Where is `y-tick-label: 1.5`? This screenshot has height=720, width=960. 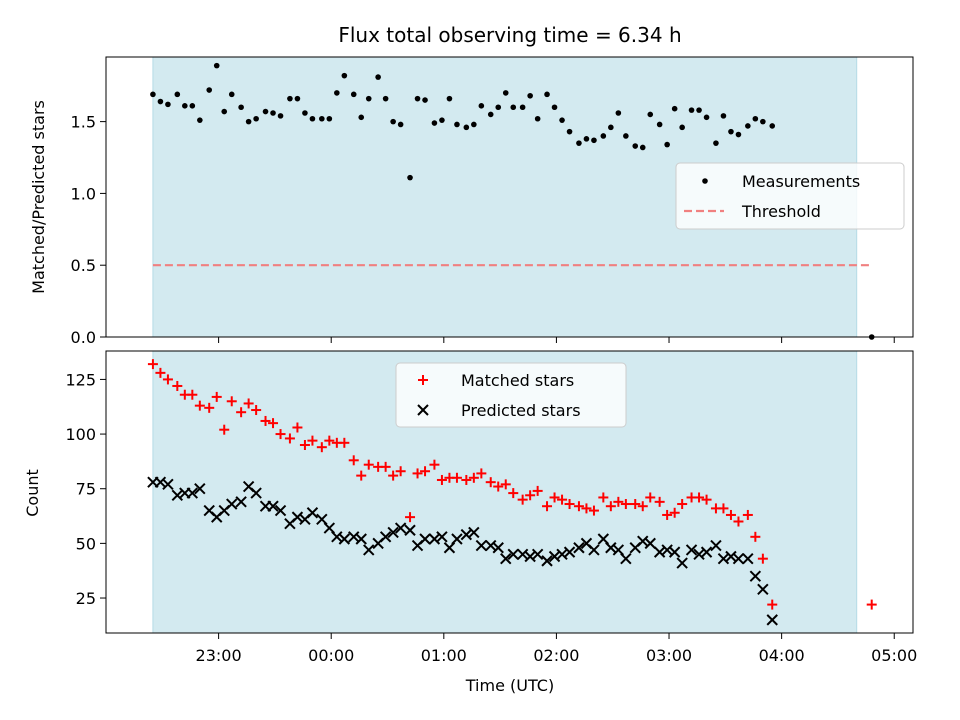 y-tick-label: 1.5 is located at coordinates (83, 122).